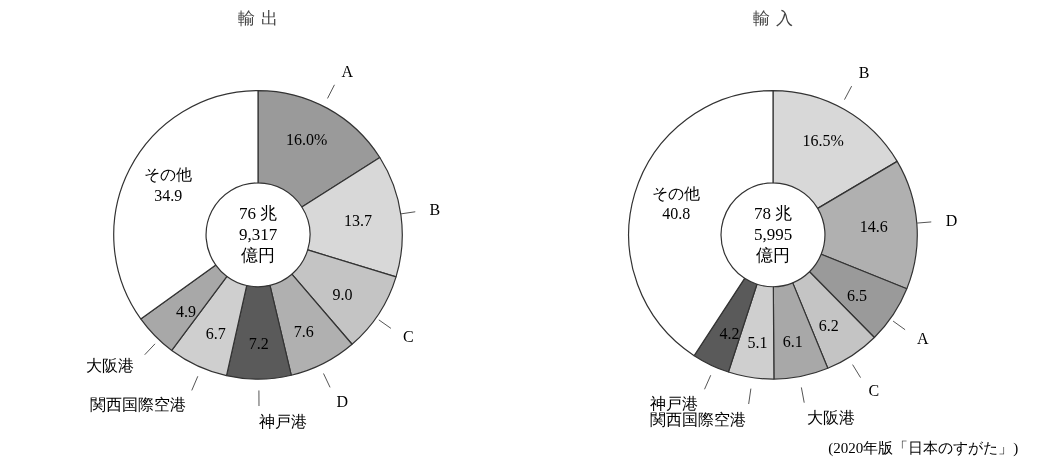 This screenshot has width=1038, height=469. What do you see at coordinates (823, 140) in the screenshot?
I see `data-label: 16.5%` at bounding box center [823, 140].